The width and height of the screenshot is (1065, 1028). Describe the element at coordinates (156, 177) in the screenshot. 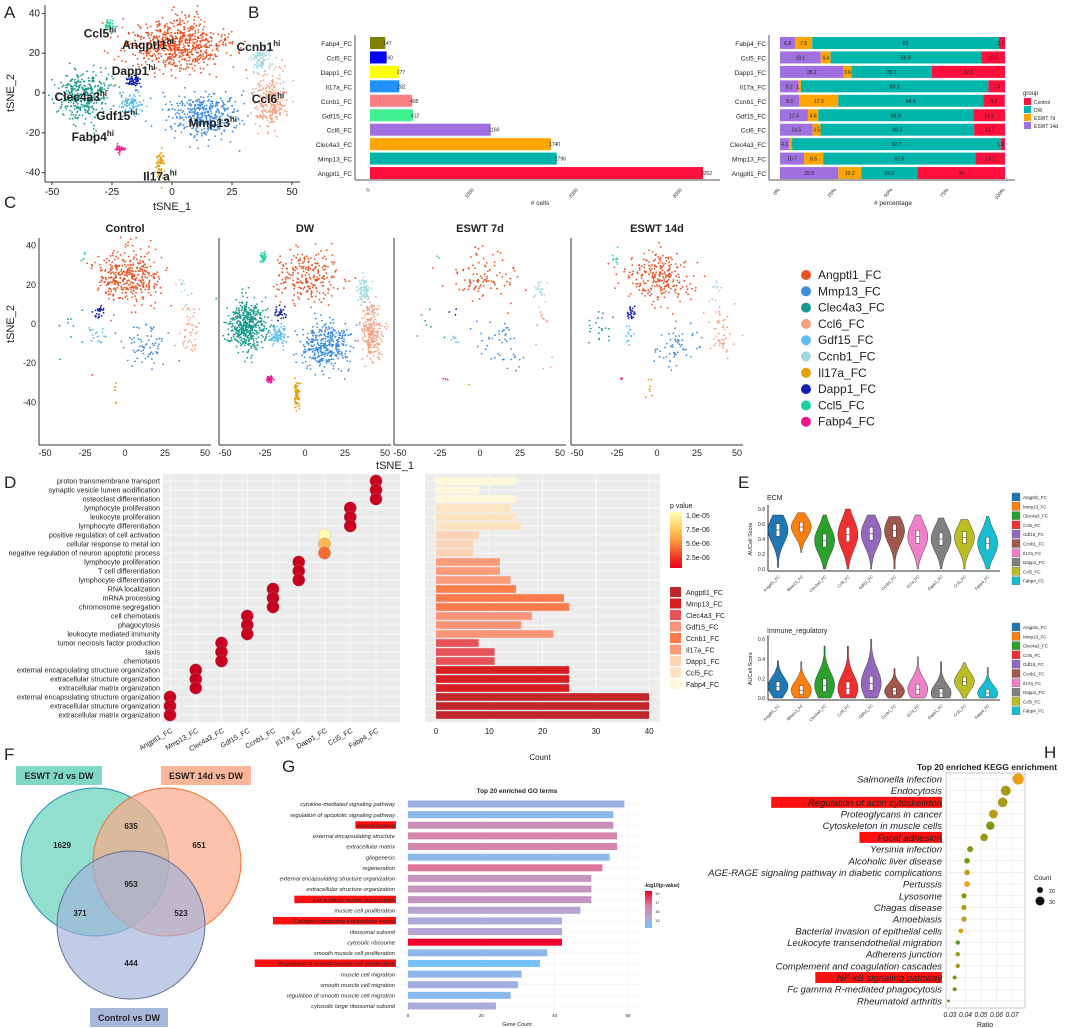

I see `cluster-label-name: Il17a` at that location.